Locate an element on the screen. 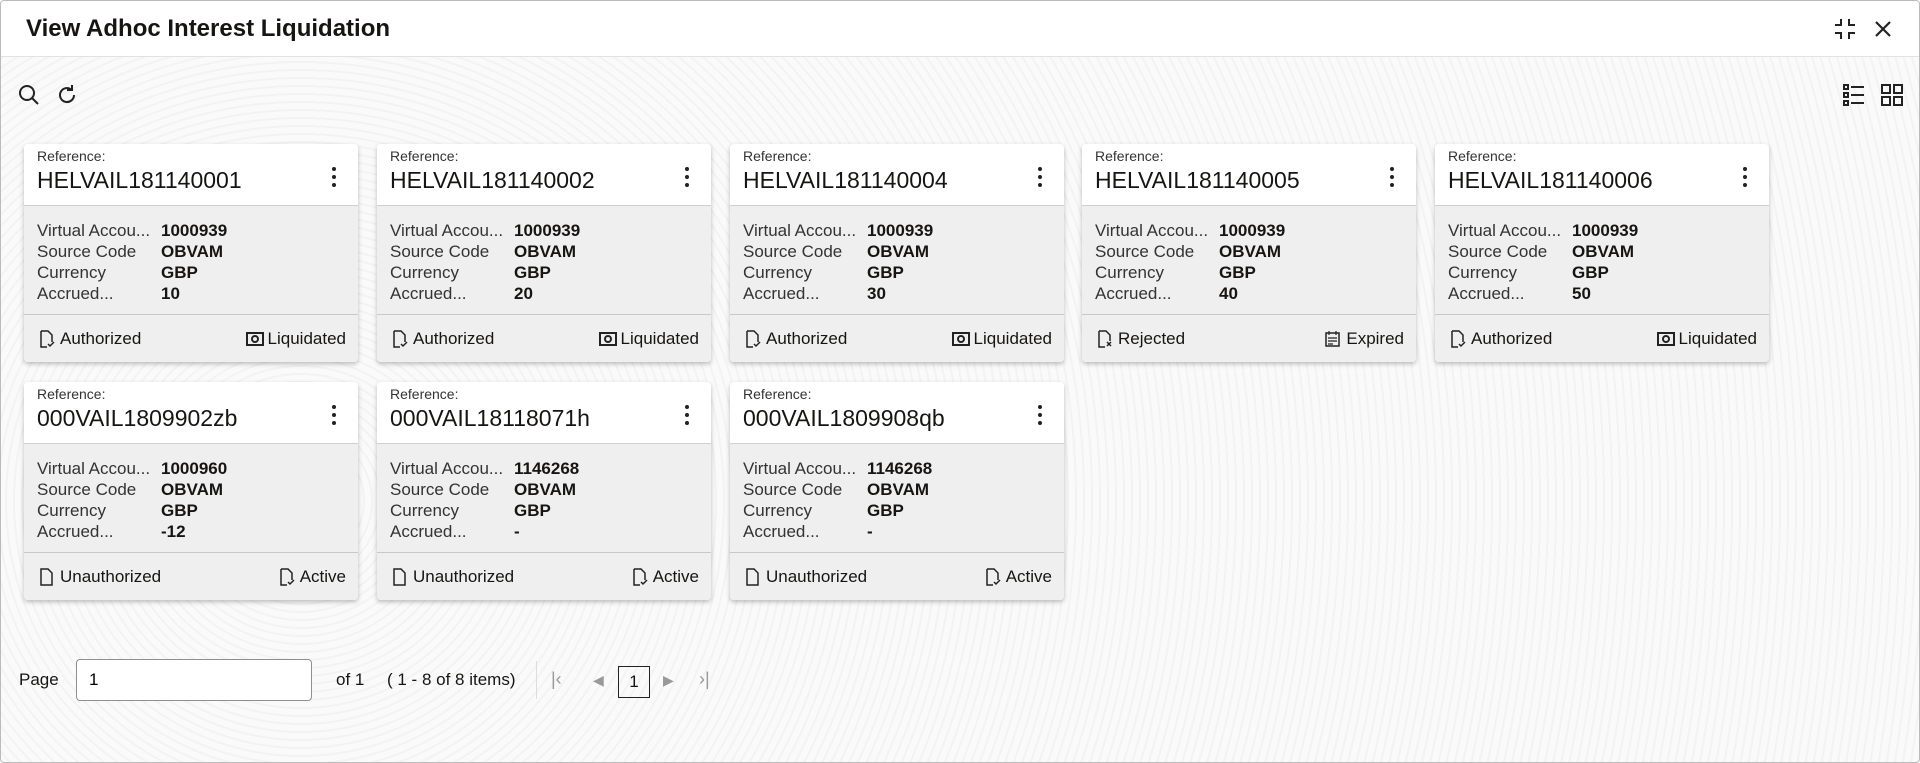 This screenshot has height=763, width=1920. field-accrued: Accrued... 20 is located at coordinates (544, 293).